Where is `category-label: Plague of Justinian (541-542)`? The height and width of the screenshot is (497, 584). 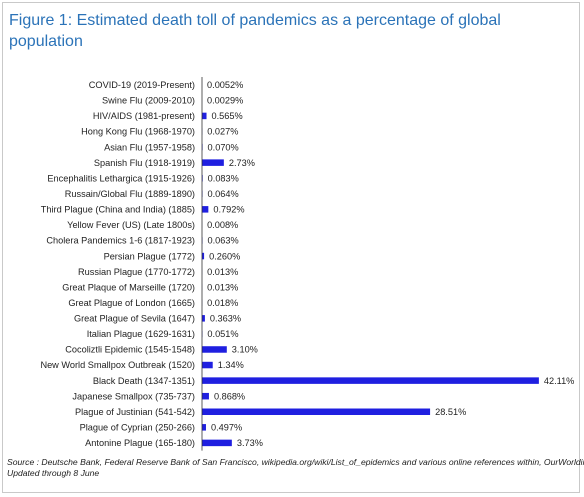
category-label: Plague of Justinian (541-542) is located at coordinates (135, 412).